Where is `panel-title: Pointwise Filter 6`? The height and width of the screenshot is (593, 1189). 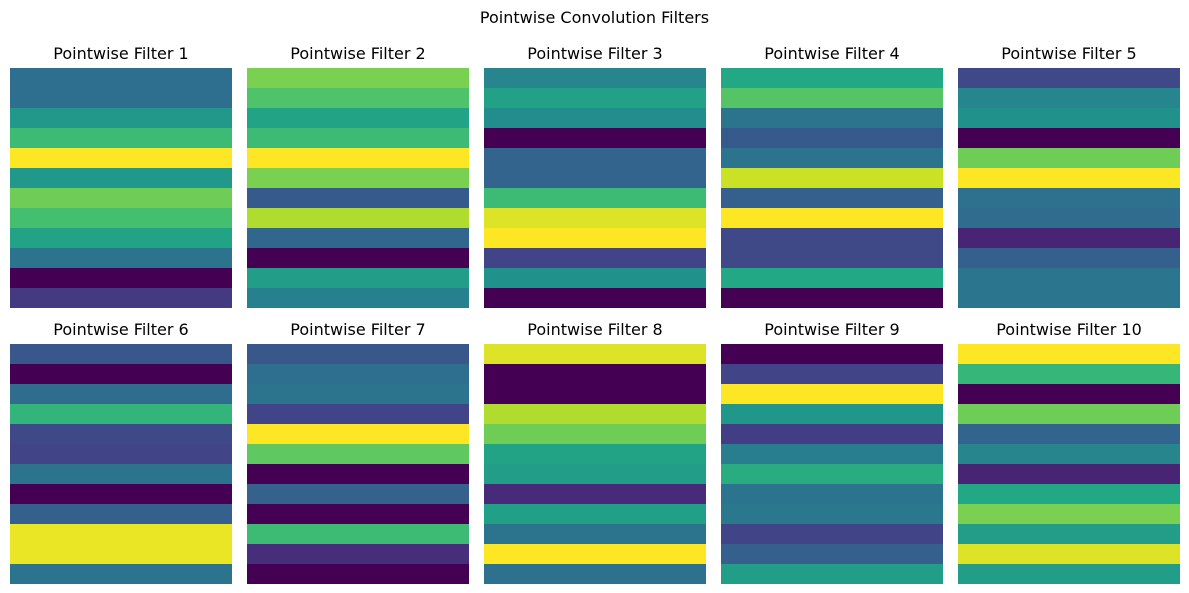
panel-title: Pointwise Filter 6 is located at coordinates (121, 329).